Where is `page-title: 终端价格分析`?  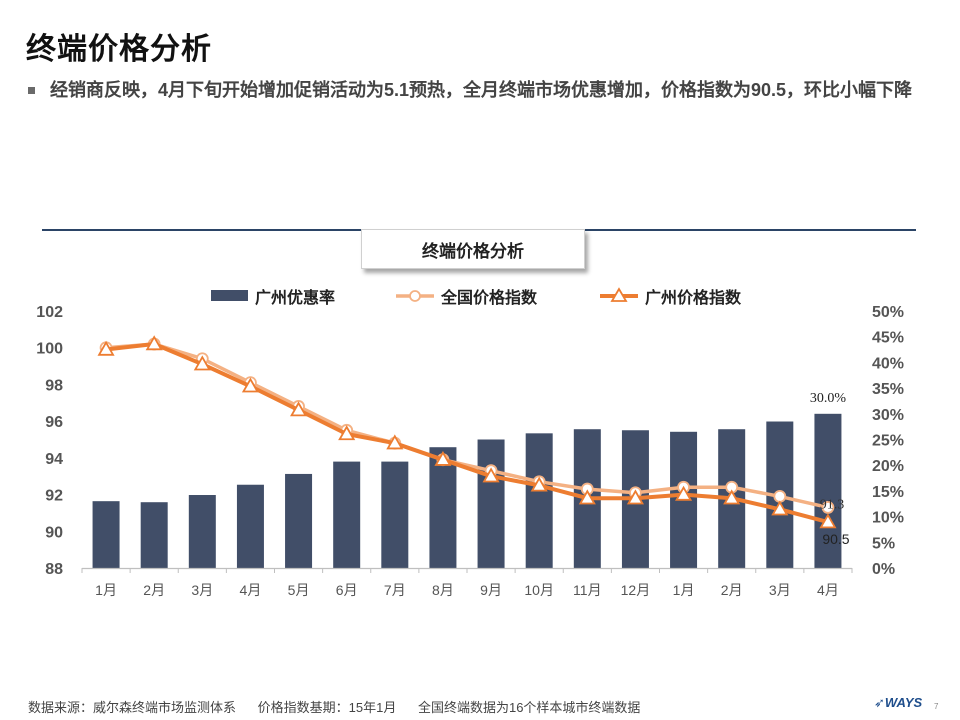
page-title: 终端价格分析 is located at coordinates (119, 49).